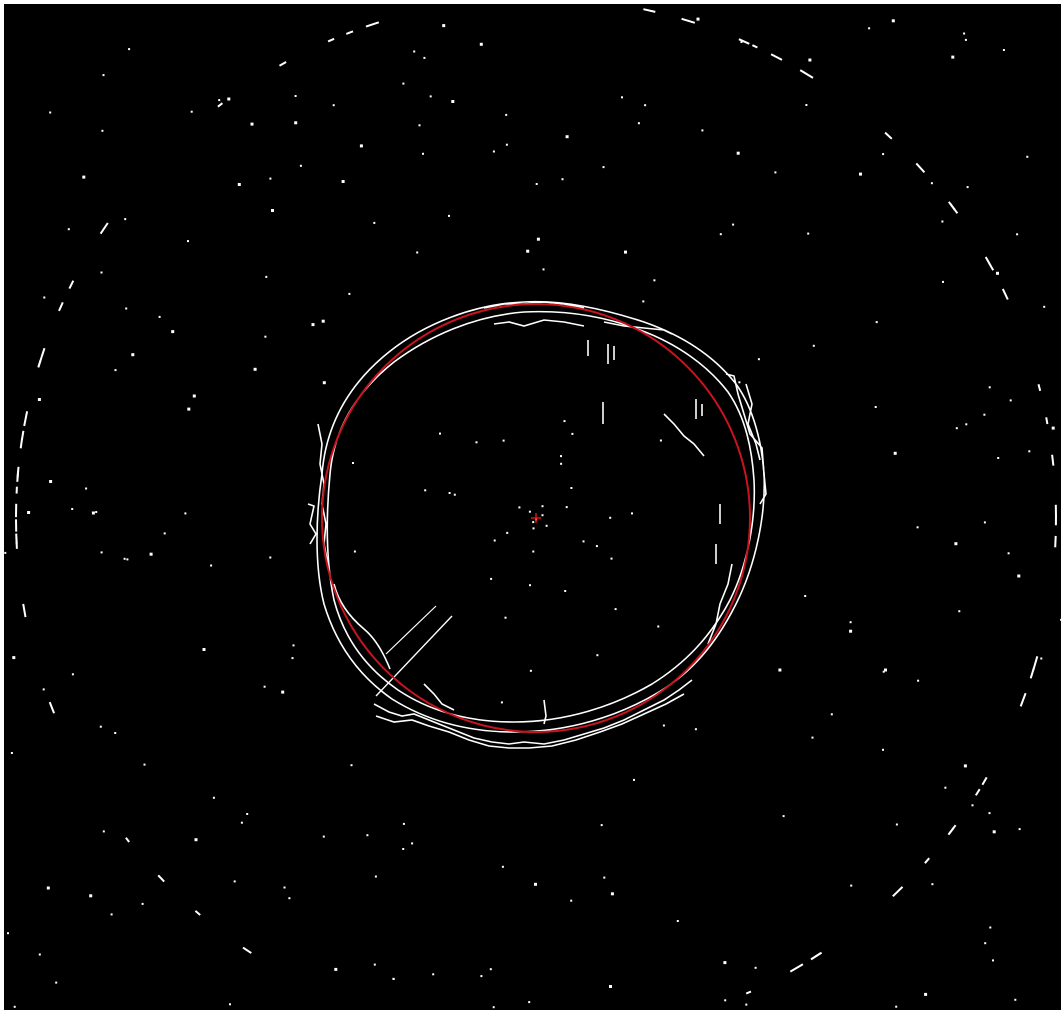 This screenshot has width=1062, height=1012. Describe the element at coordinates (684, 435) in the screenshot. I see `interior-feature` at that location.